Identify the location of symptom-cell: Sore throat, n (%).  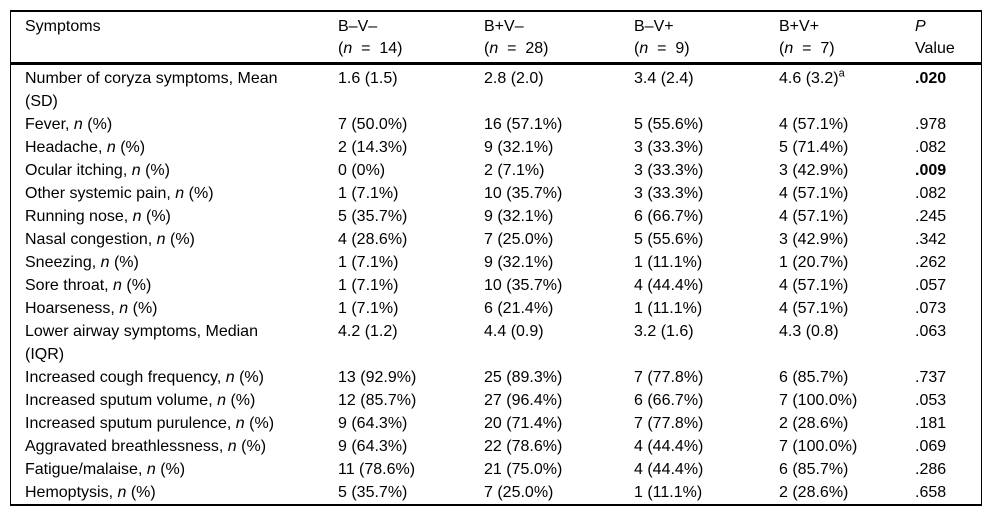
(88, 285).